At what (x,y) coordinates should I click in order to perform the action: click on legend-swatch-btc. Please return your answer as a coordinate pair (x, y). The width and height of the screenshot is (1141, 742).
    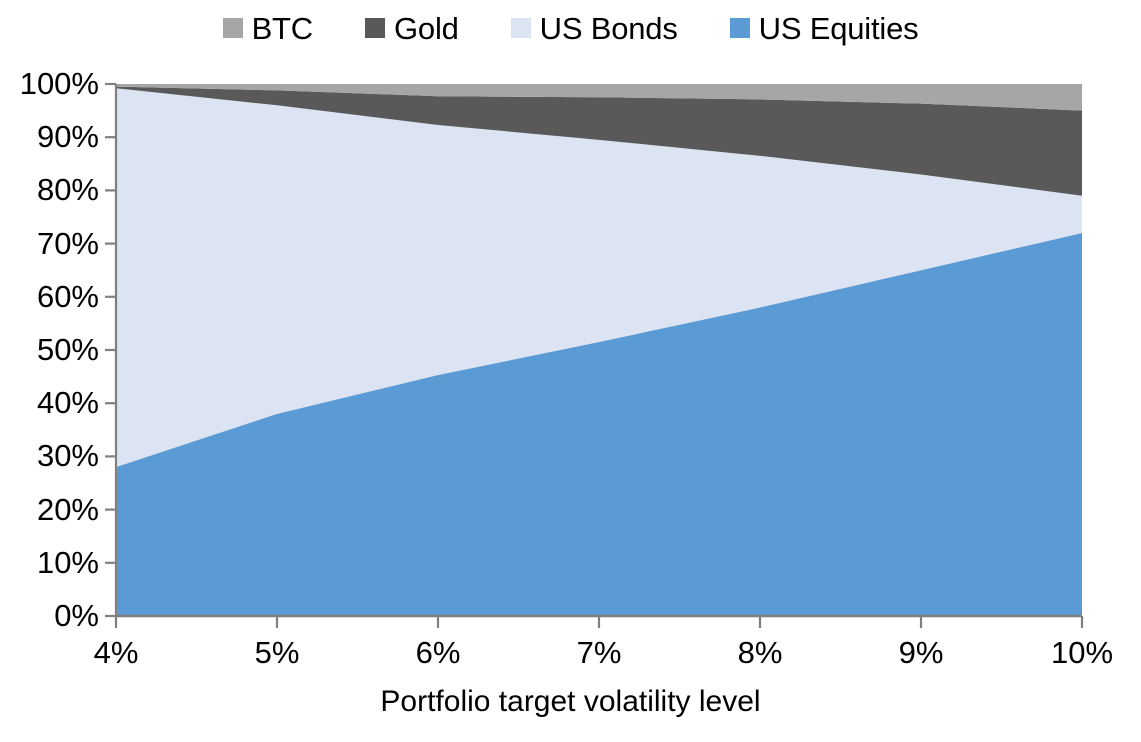
    Looking at the image, I should click on (232, 28).